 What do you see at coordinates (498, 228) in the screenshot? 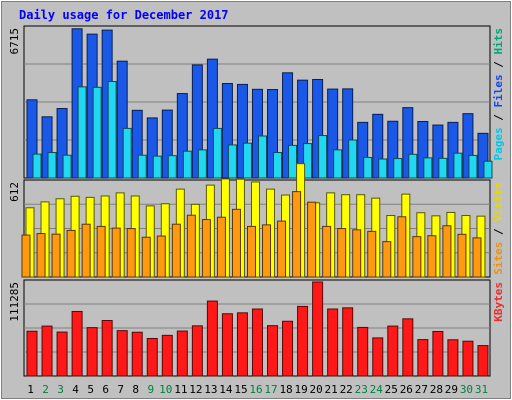
I see `panel-visits-legend: Sites / Visits` at bounding box center [498, 228].